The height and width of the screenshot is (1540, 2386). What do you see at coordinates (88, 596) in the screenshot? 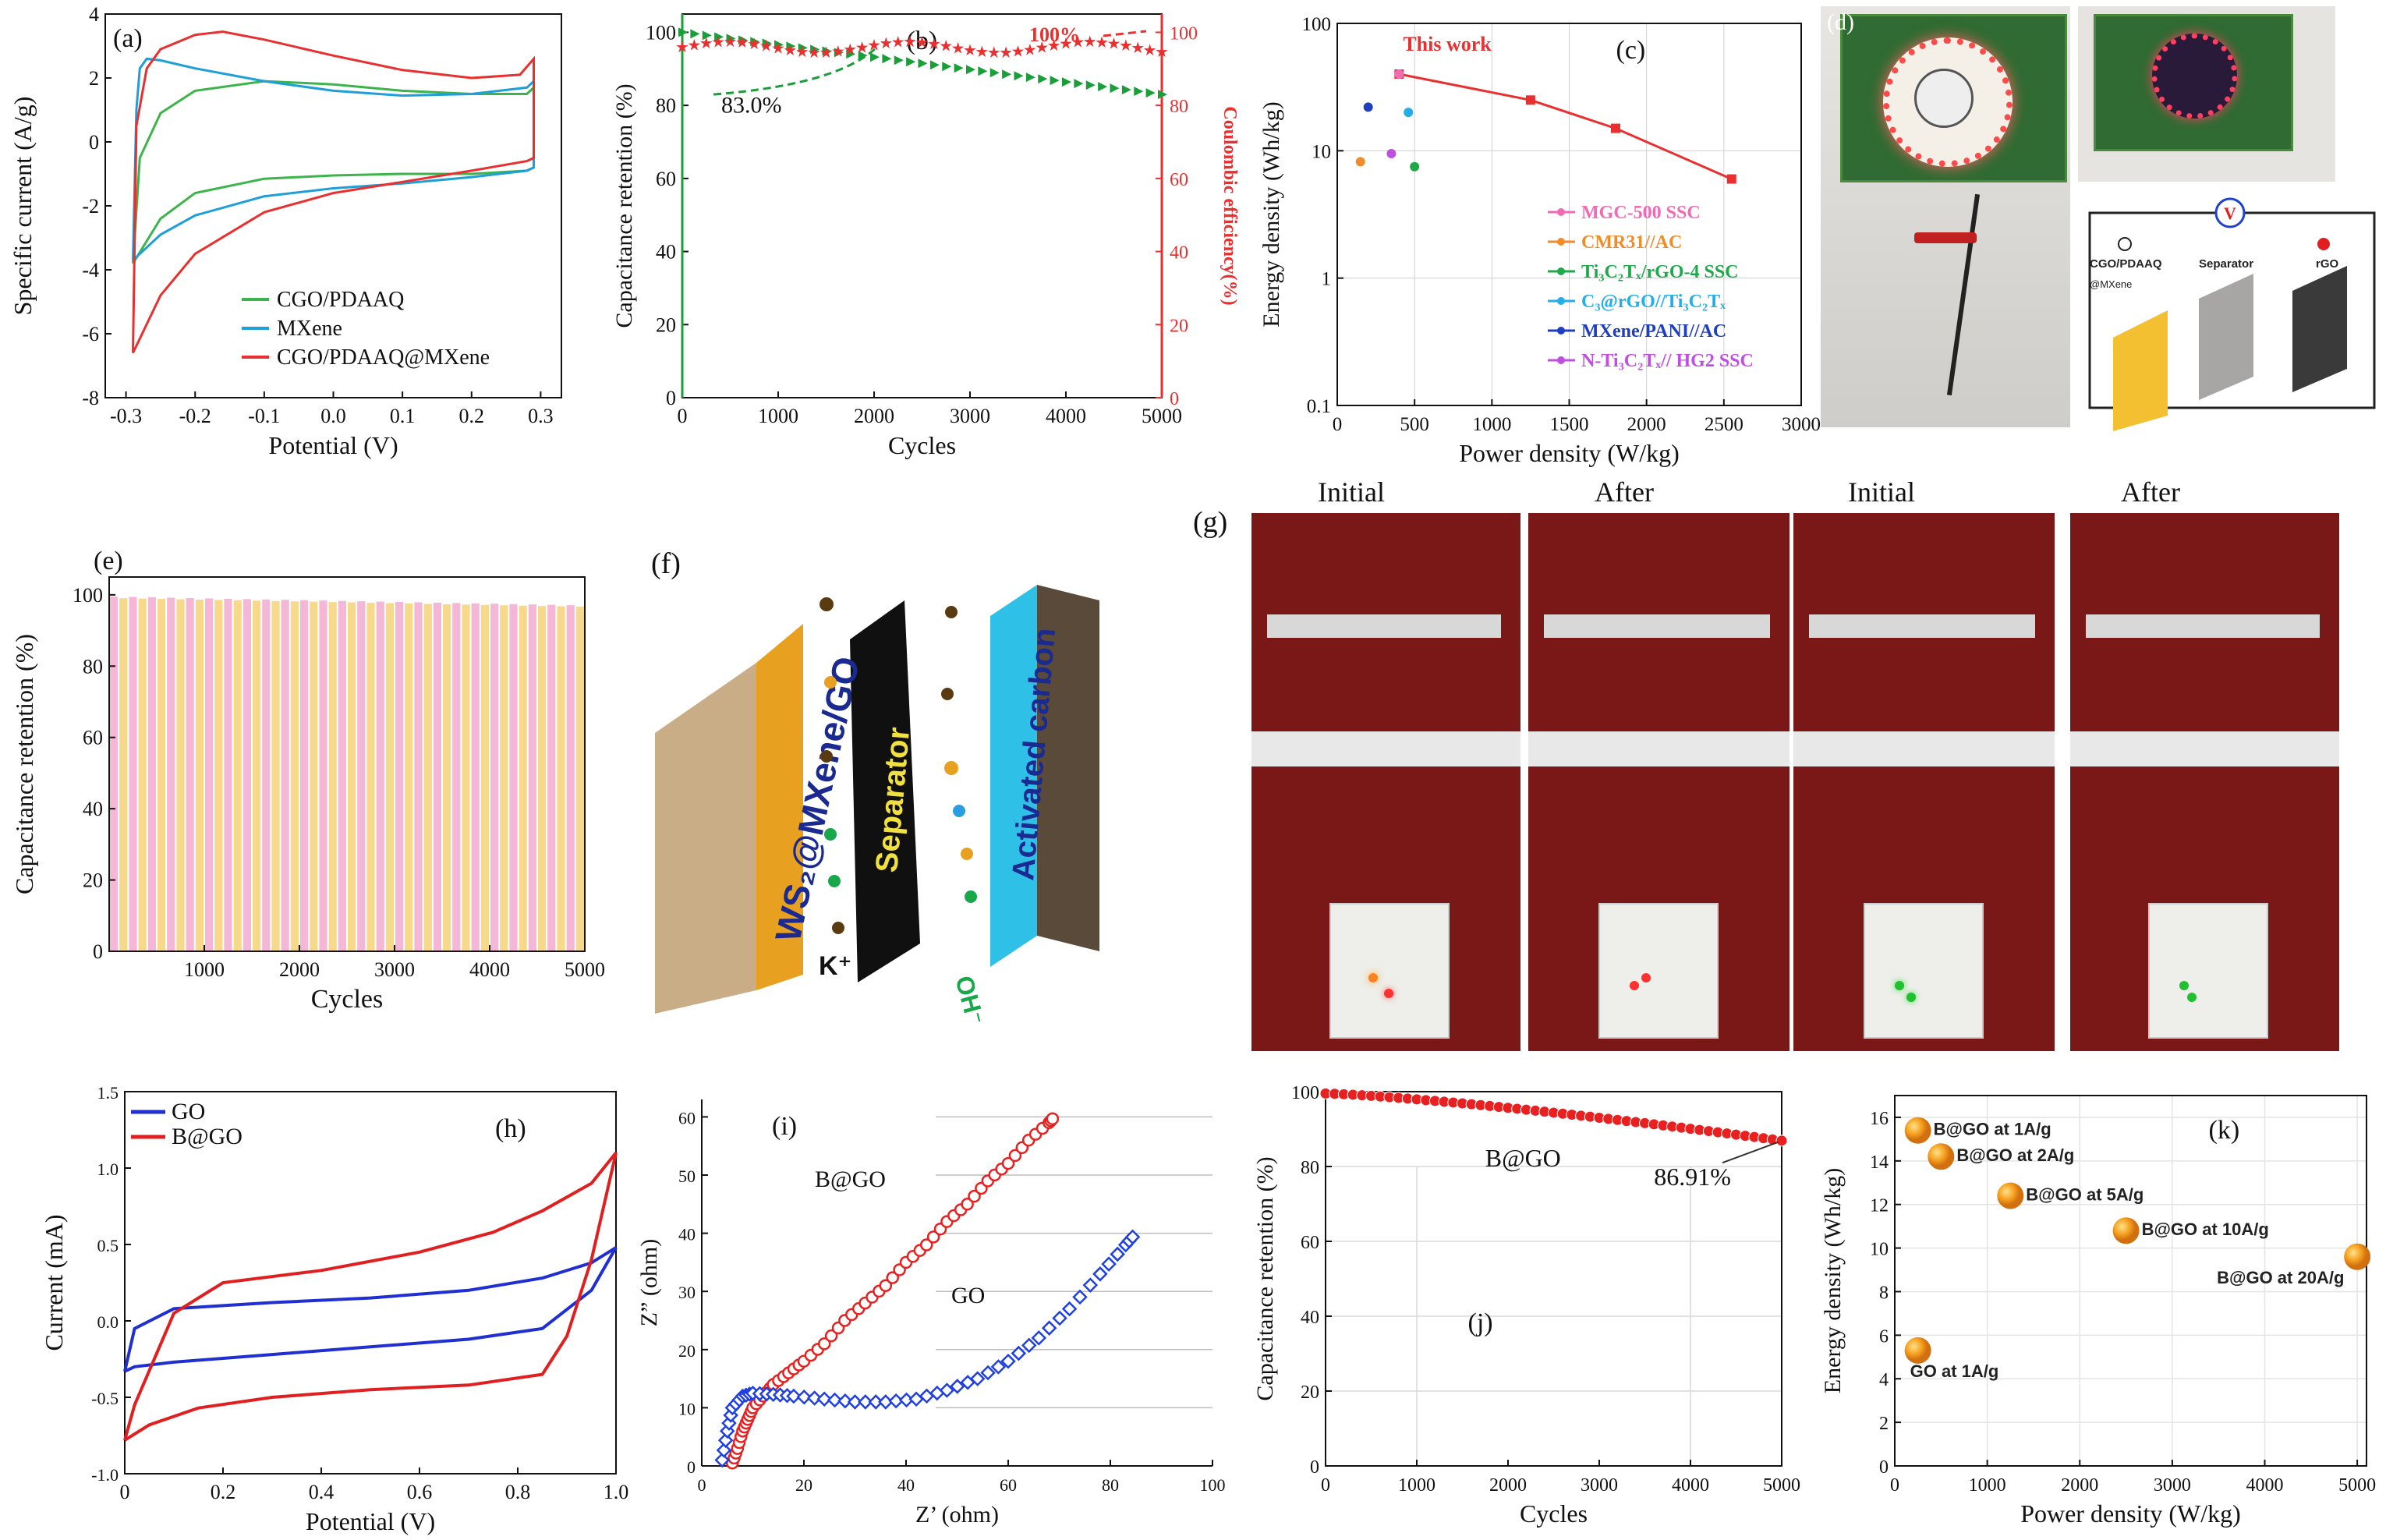
I see `y-tick-label-e: 100` at bounding box center [88, 596].